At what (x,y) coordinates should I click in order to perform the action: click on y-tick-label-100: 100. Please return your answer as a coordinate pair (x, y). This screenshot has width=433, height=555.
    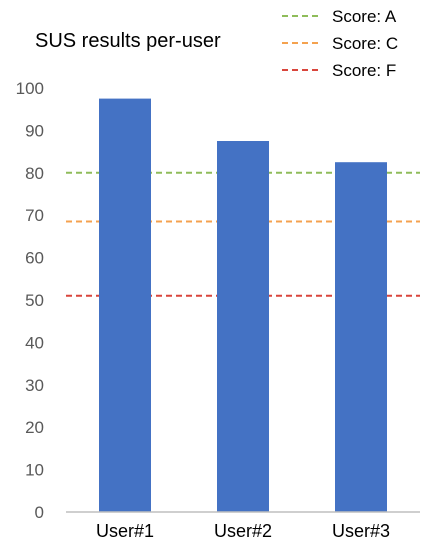
    Looking at the image, I should click on (30, 88).